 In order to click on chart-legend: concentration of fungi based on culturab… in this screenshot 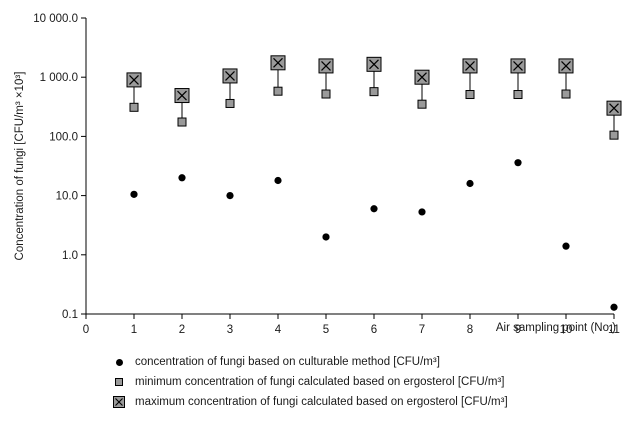, I will do `click(310, 382)`.